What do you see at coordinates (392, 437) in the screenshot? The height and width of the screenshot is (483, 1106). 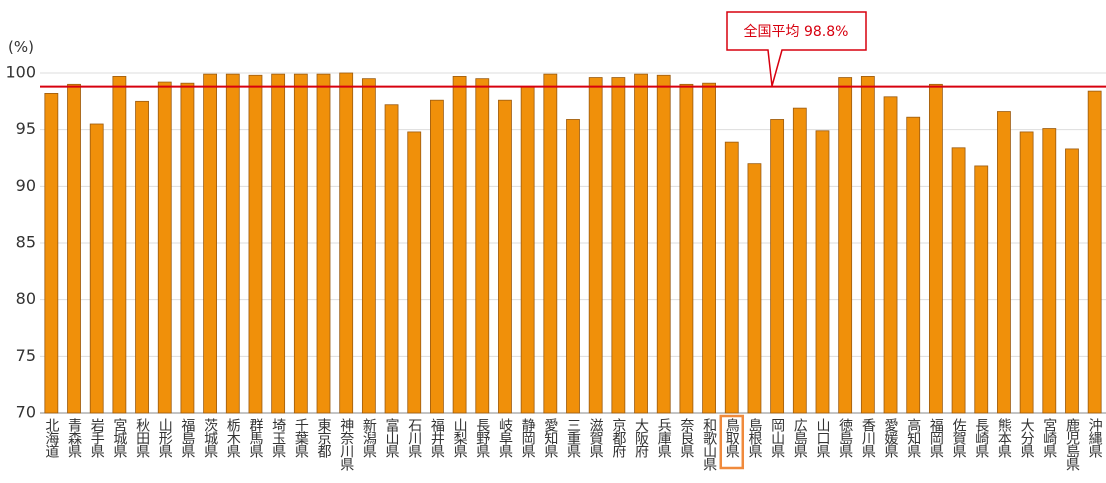 I see `x-tick-label: 富山県` at bounding box center [392, 437].